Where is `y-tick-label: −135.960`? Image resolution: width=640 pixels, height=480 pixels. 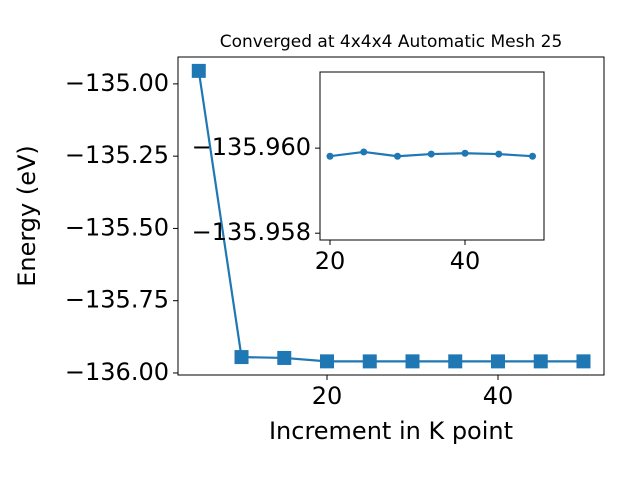
y-tick-label: −135.960 is located at coordinates (251, 147).